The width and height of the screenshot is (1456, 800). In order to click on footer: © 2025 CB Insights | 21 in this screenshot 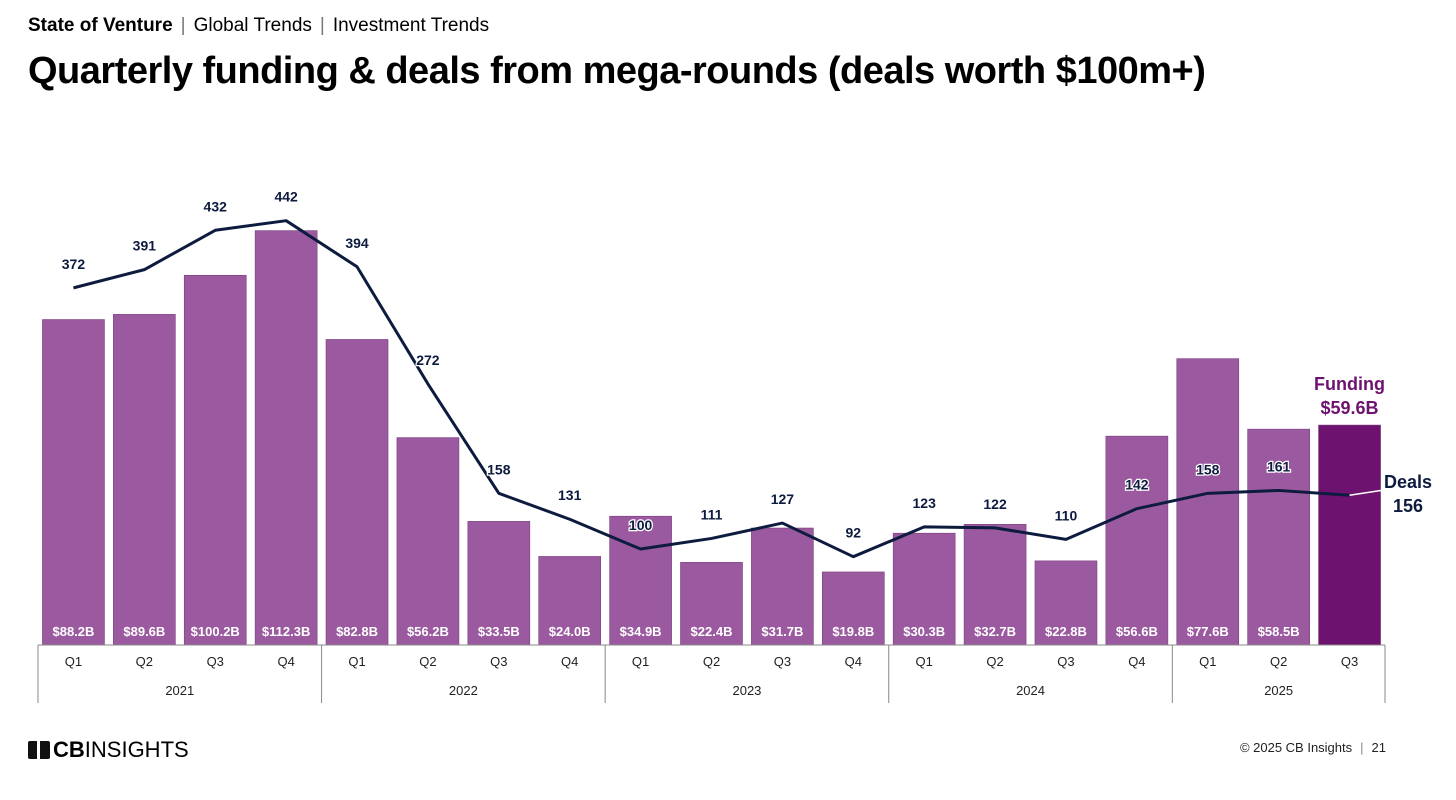, I will do `click(1312, 747)`.